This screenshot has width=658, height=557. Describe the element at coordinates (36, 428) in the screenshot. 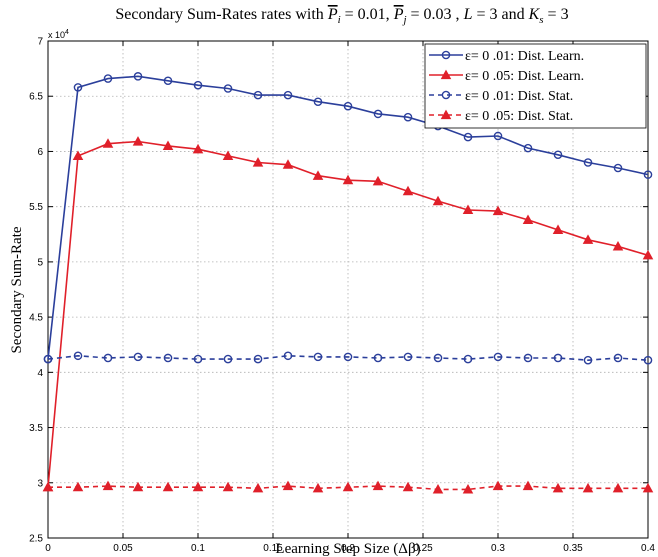

I see `y-tick-label: 3.5` at that location.